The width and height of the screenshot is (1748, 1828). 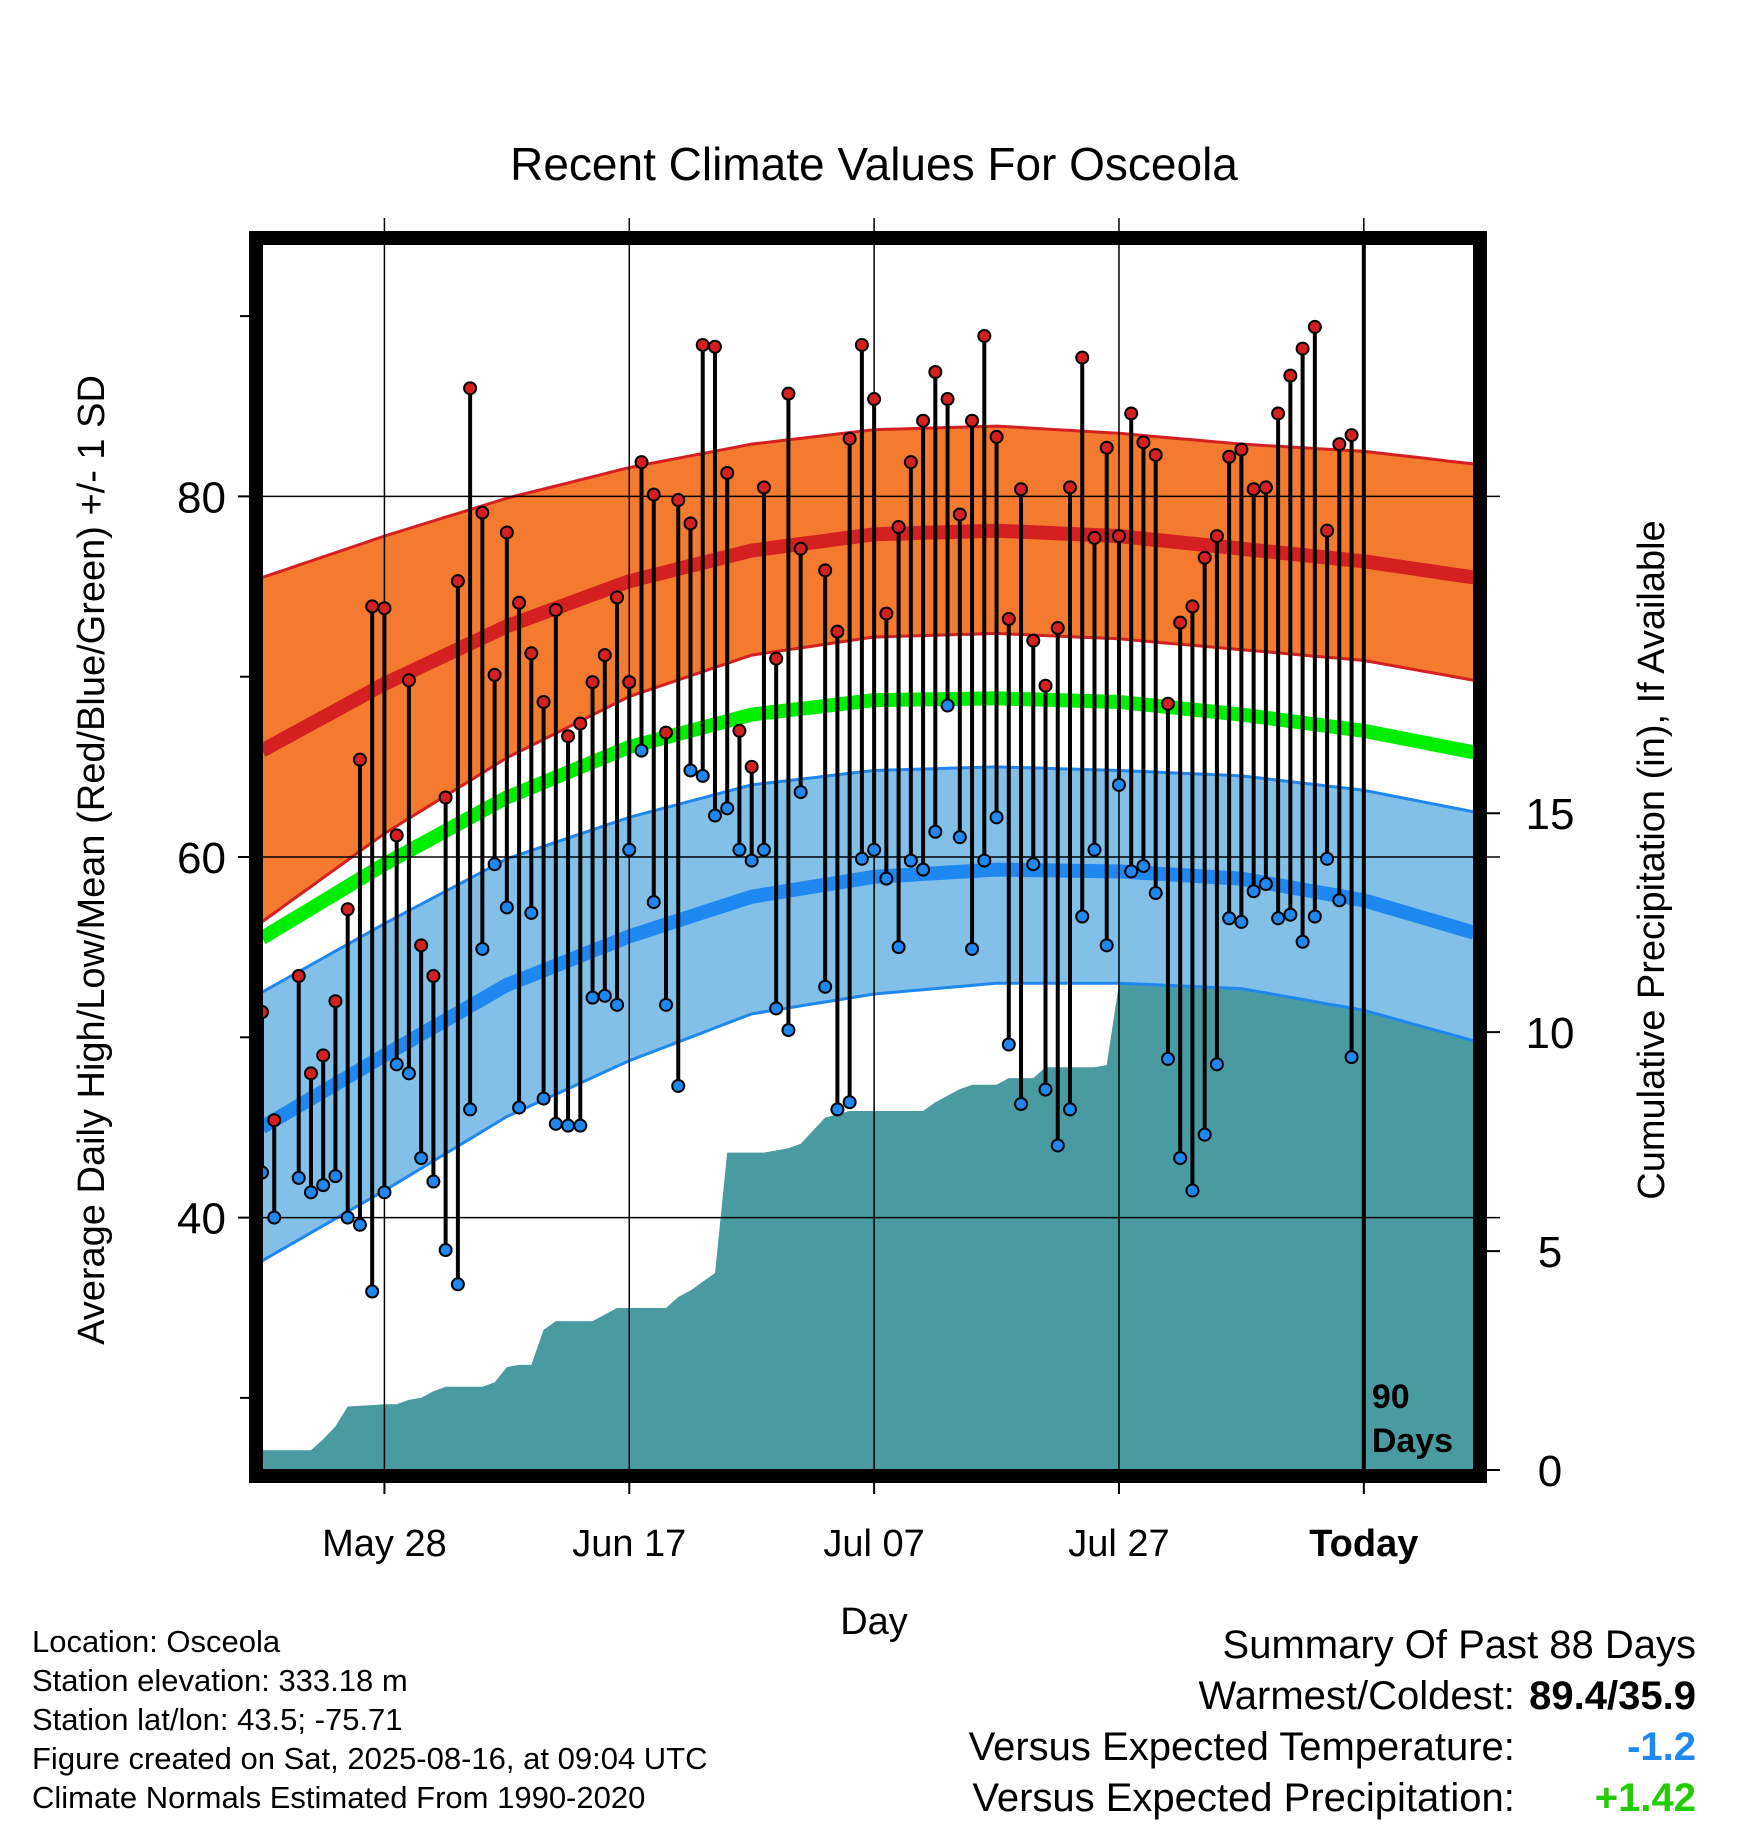 I want to click on high-mean-line, so click(x=867, y=640).